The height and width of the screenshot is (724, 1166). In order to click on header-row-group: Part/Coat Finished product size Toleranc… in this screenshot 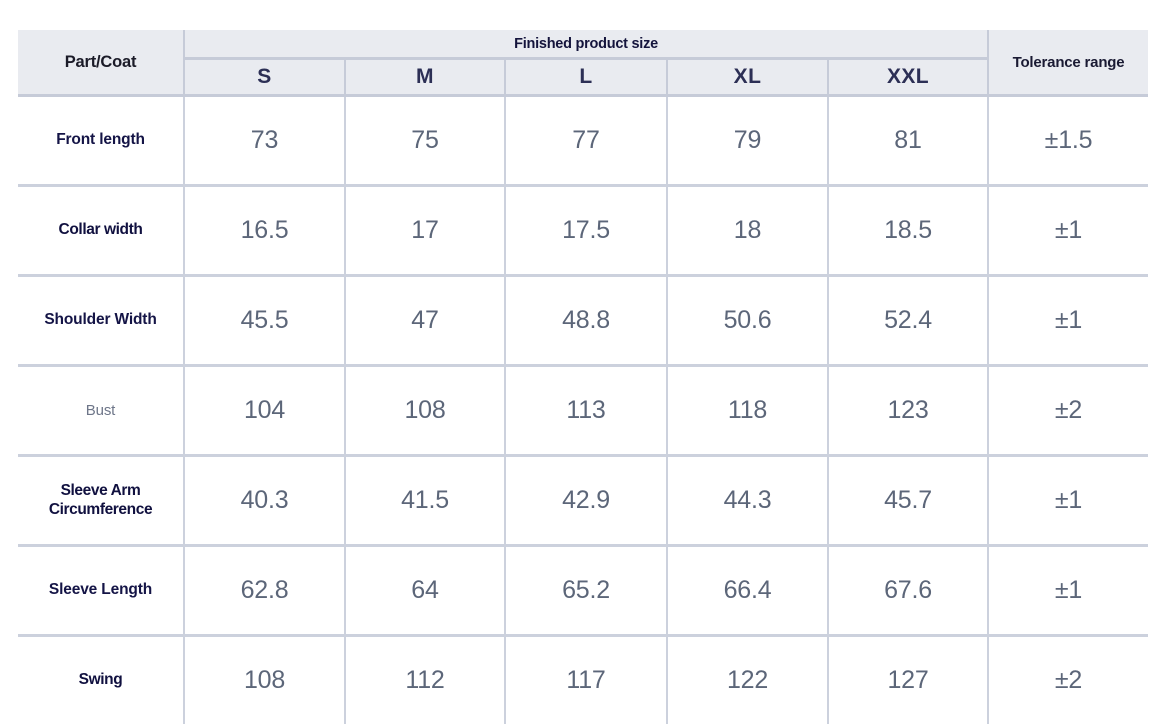, I will do `click(583, 44)`.